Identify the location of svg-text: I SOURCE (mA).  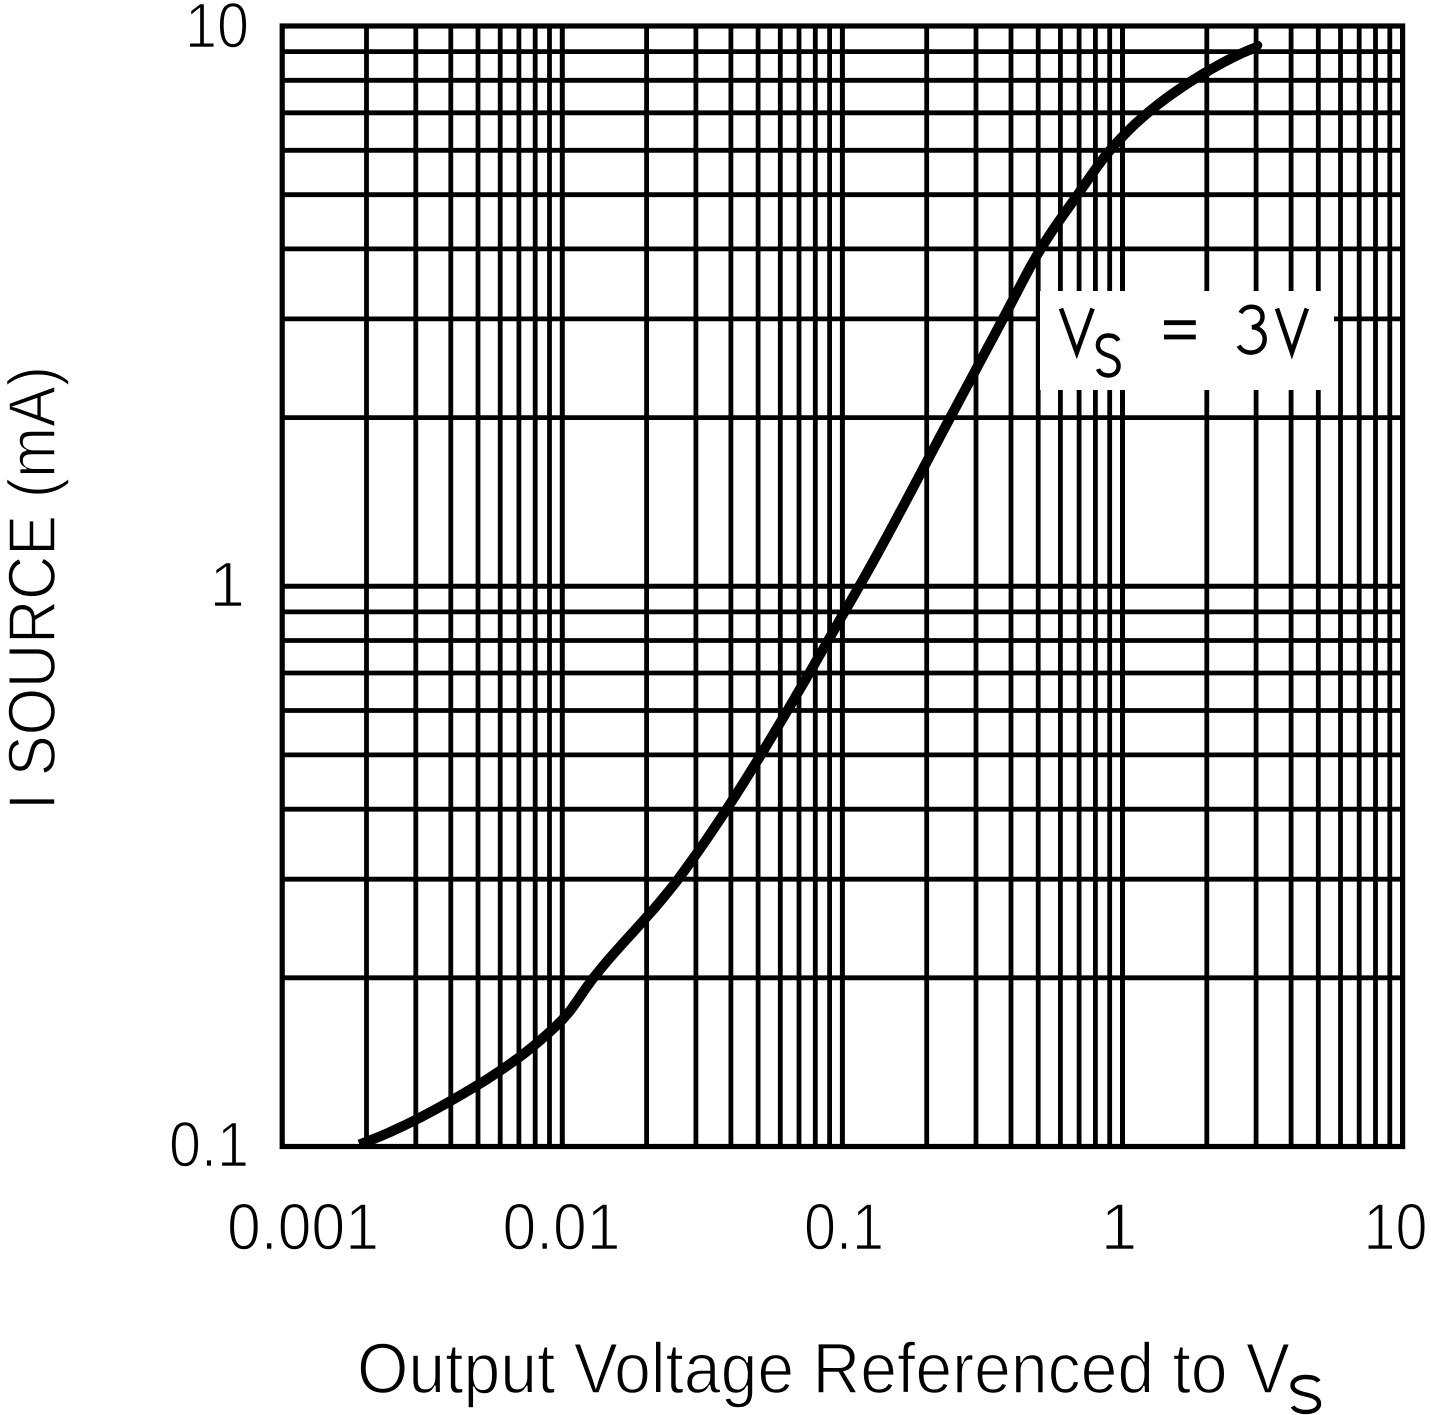
(35, 588).